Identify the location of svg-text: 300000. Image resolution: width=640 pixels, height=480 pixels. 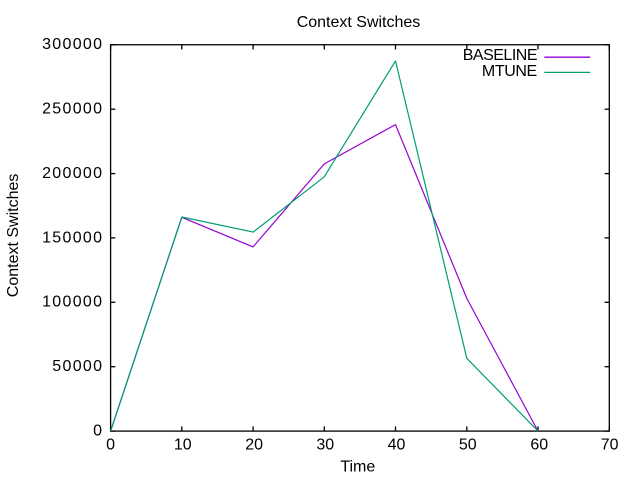
(72, 44).